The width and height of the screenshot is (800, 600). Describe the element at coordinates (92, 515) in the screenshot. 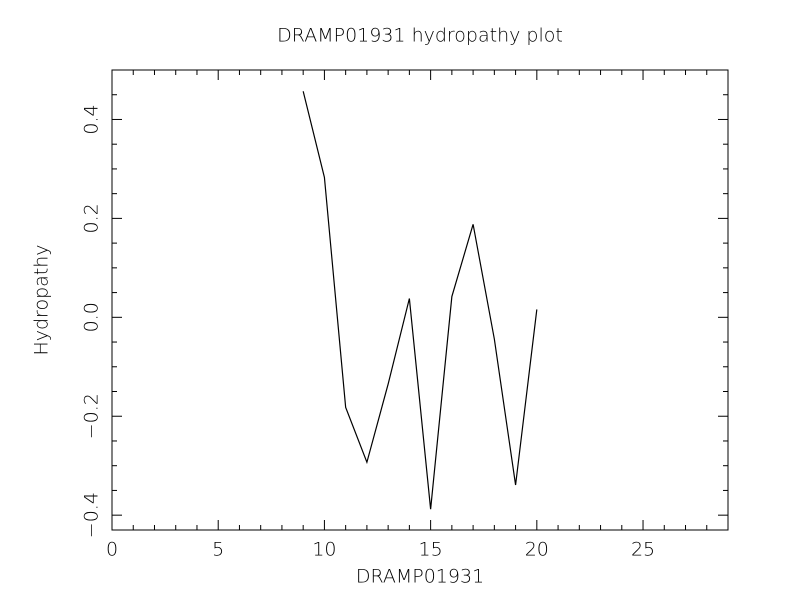

I see `y-tick-label: −0.4` at that location.